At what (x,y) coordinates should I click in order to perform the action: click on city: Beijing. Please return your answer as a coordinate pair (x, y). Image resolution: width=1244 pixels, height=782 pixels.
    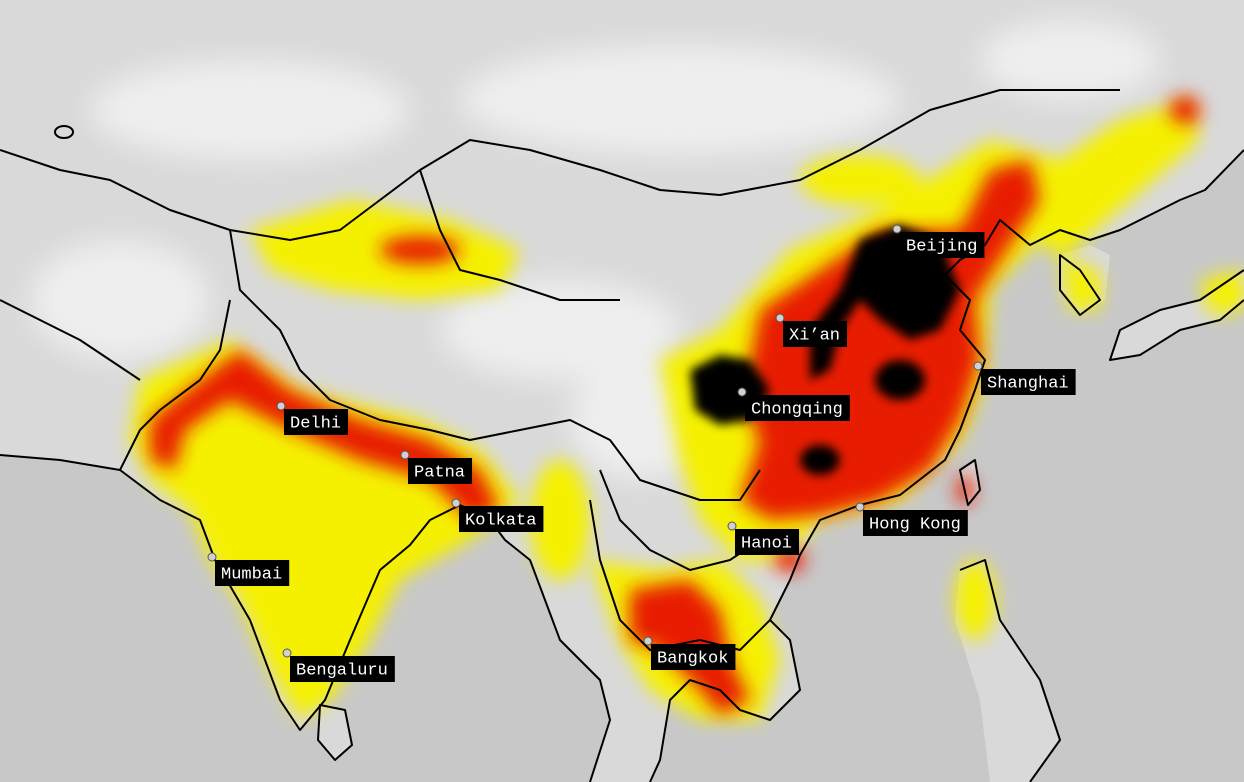
    Looking at the image, I should click on (938, 241).